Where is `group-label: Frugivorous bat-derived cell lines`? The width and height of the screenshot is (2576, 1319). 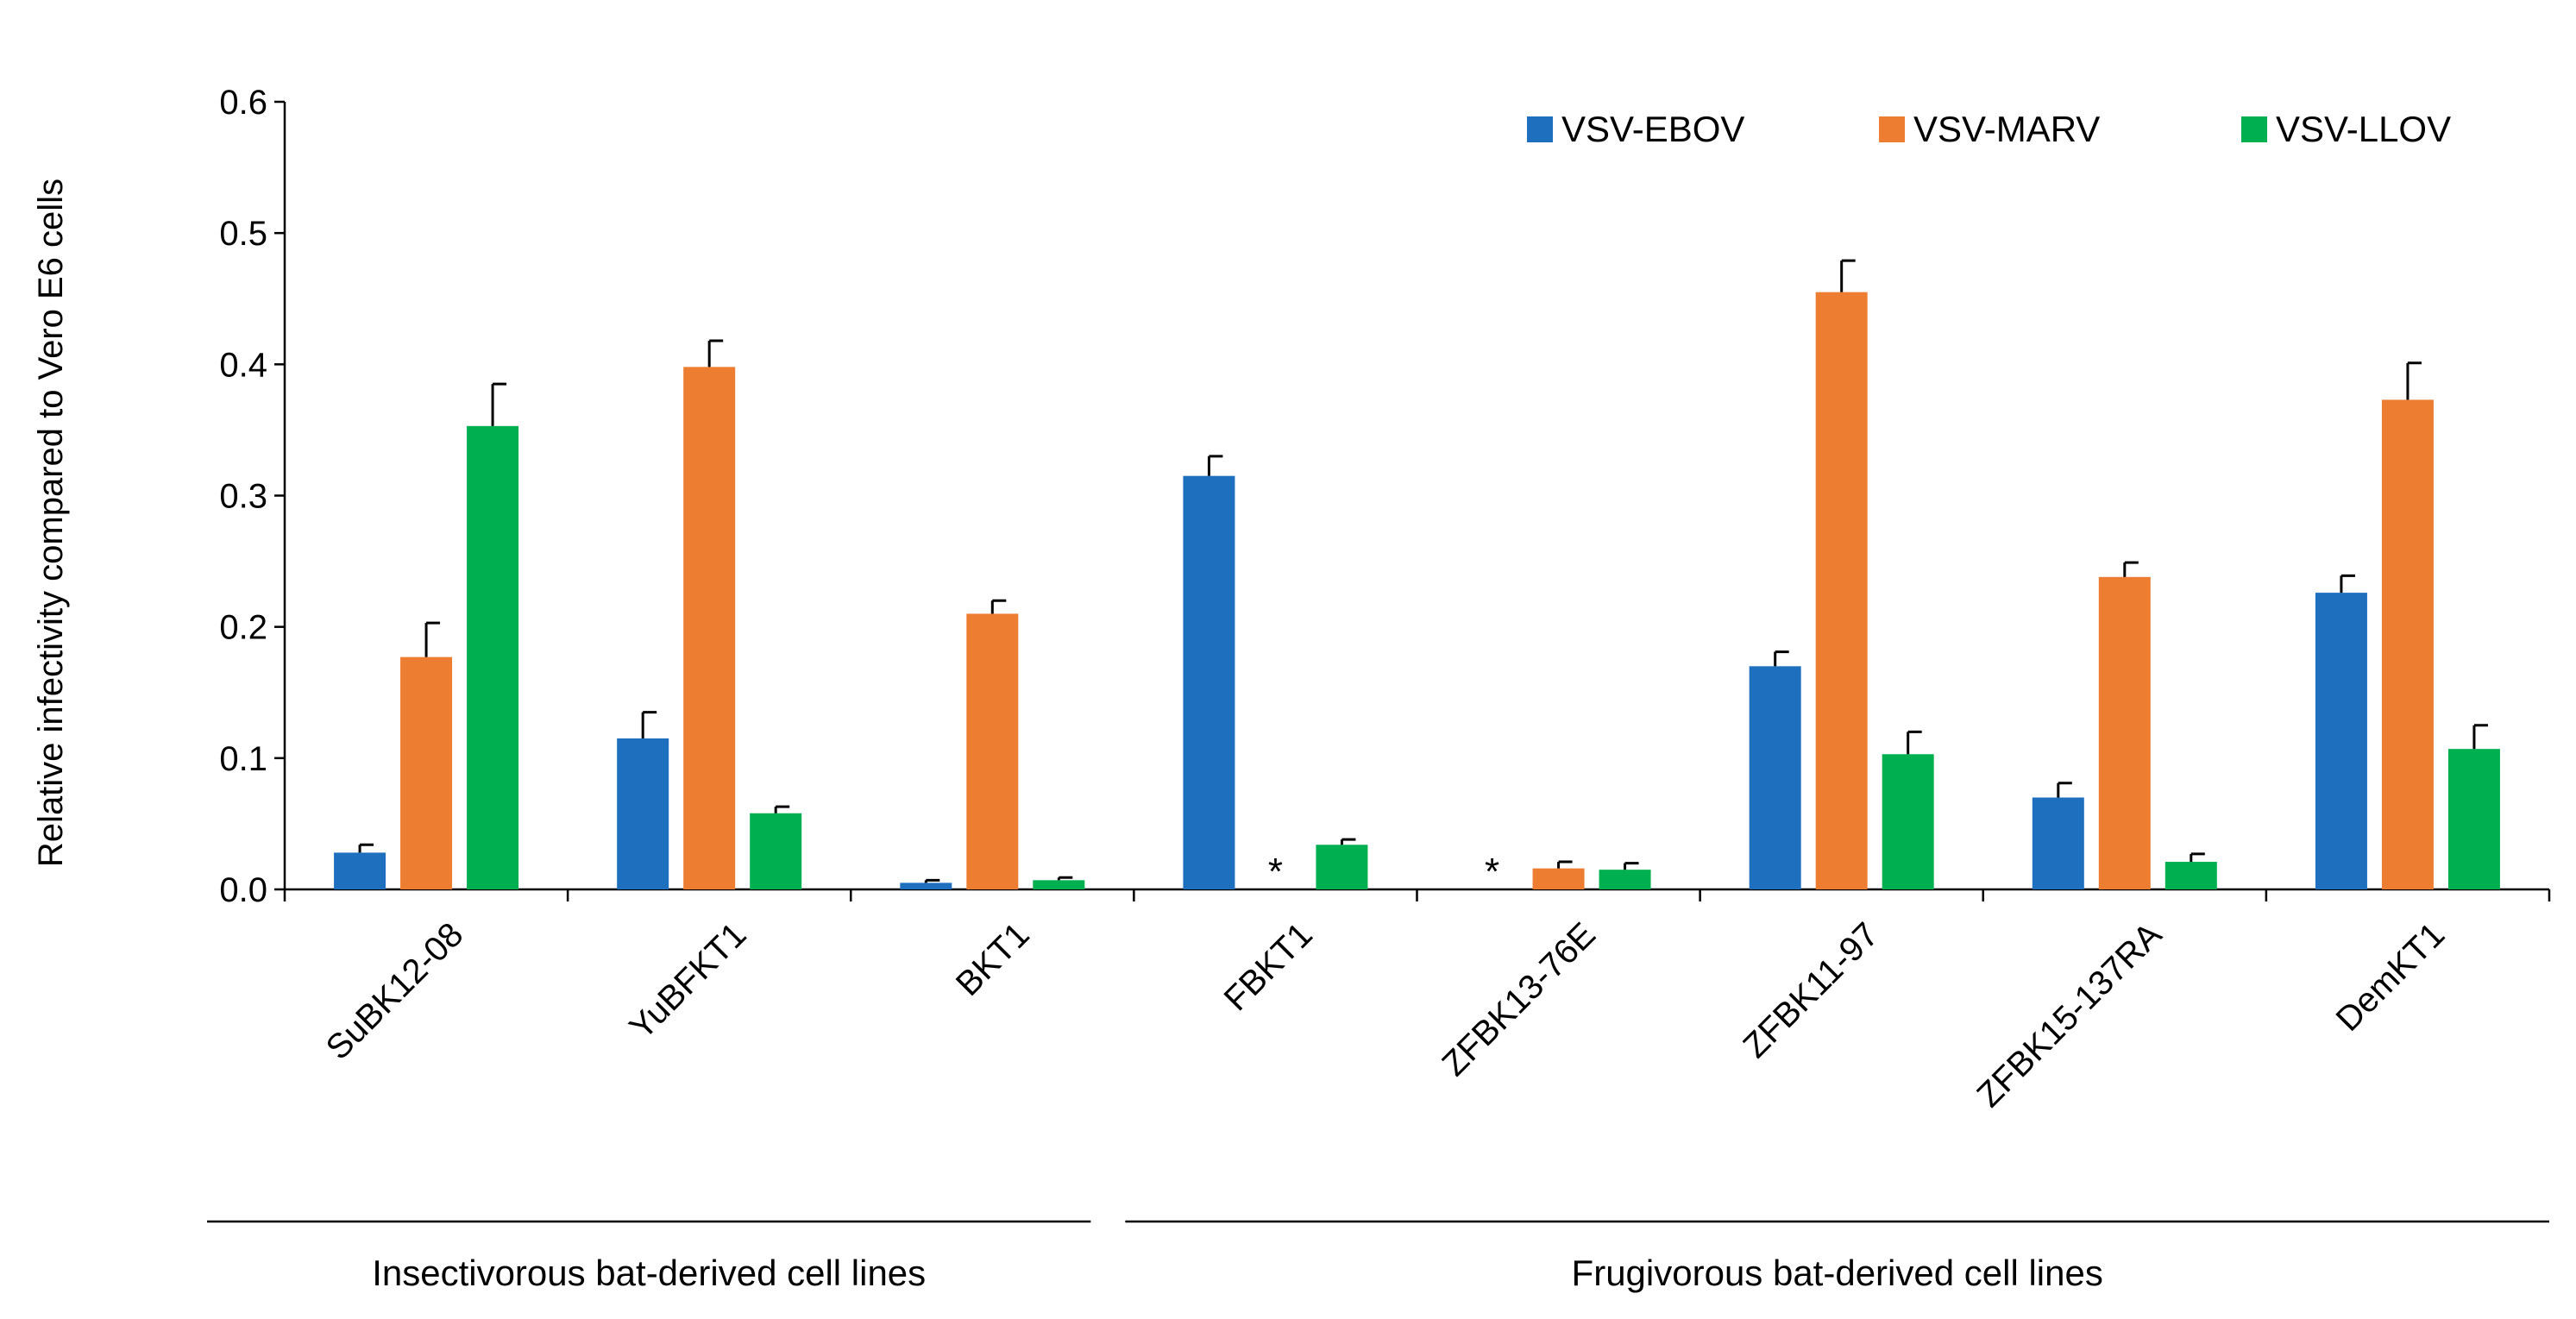 group-label: Frugivorous bat-derived cell lines is located at coordinates (1837, 1273).